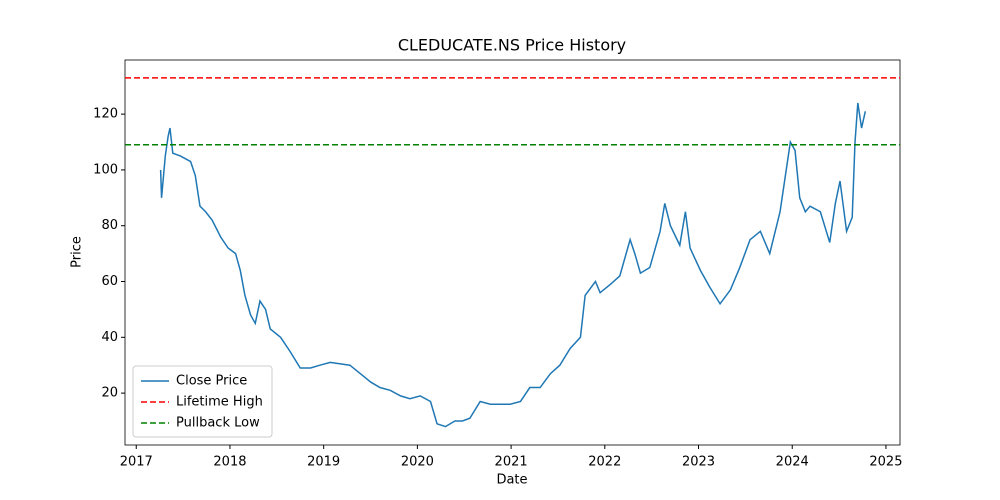 Image resolution: width=1000 pixels, height=500 pixels. I want to click on y-tick-label: 80, so click(109, 225).